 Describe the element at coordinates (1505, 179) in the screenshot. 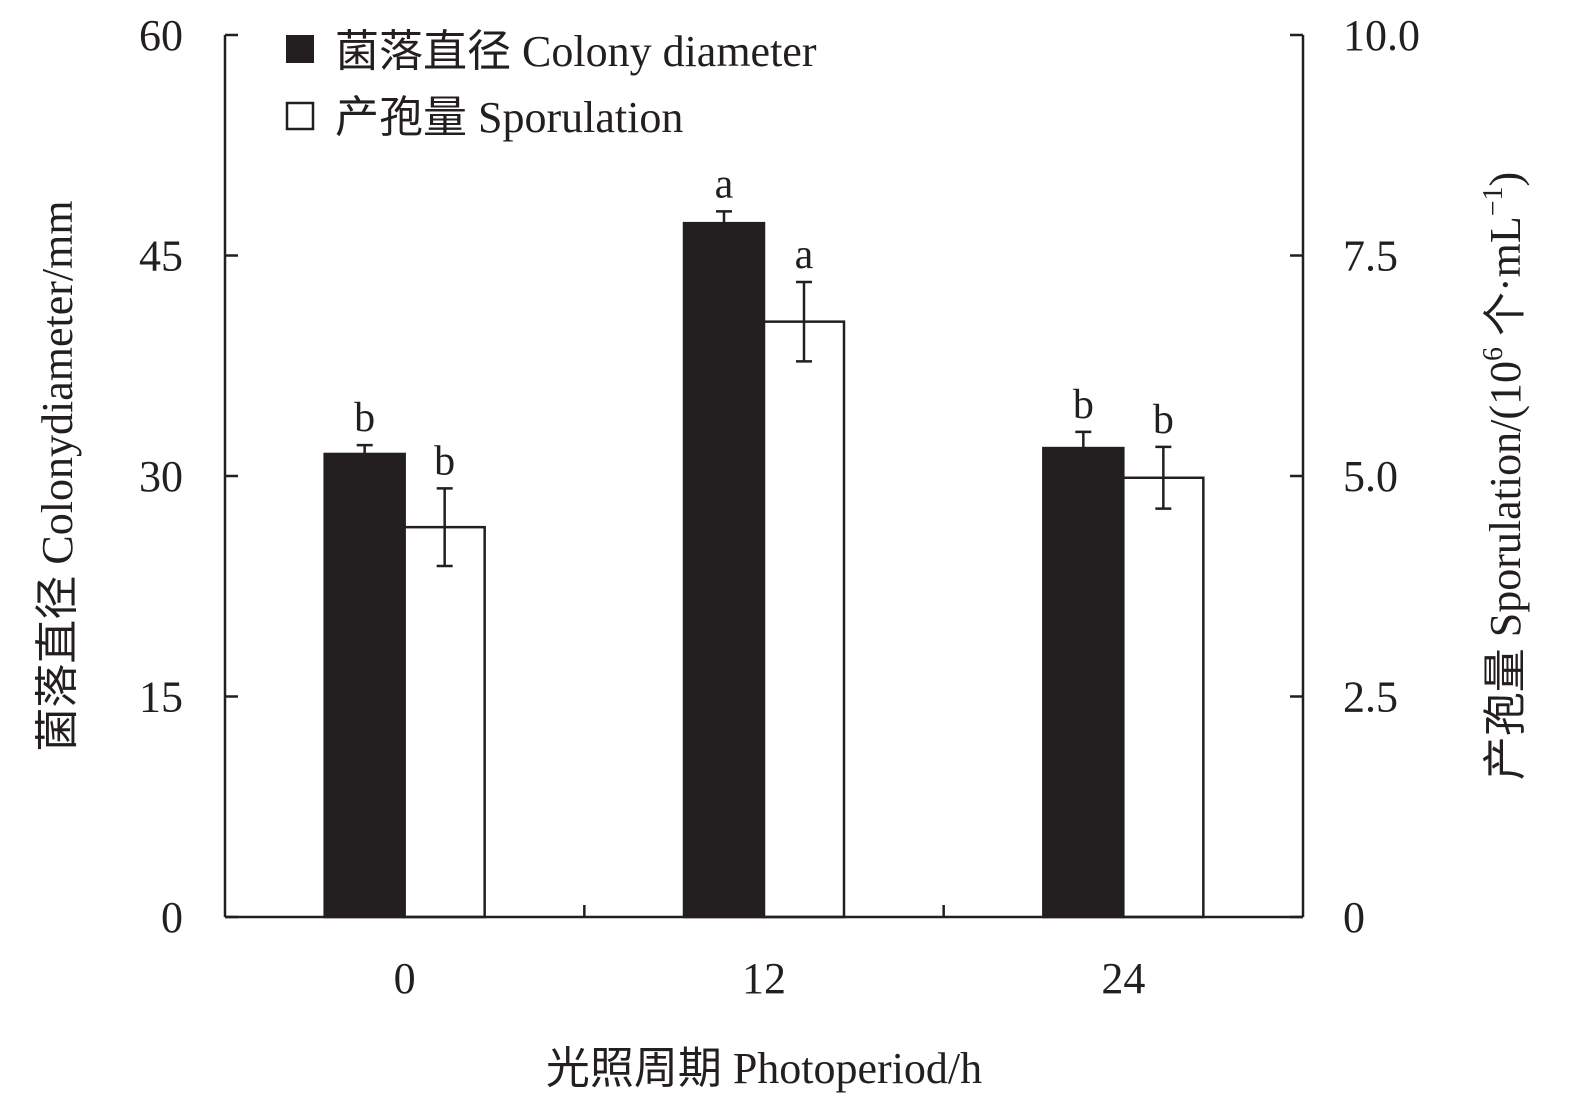

I see `right-y-axis-title-close: )` at that location.